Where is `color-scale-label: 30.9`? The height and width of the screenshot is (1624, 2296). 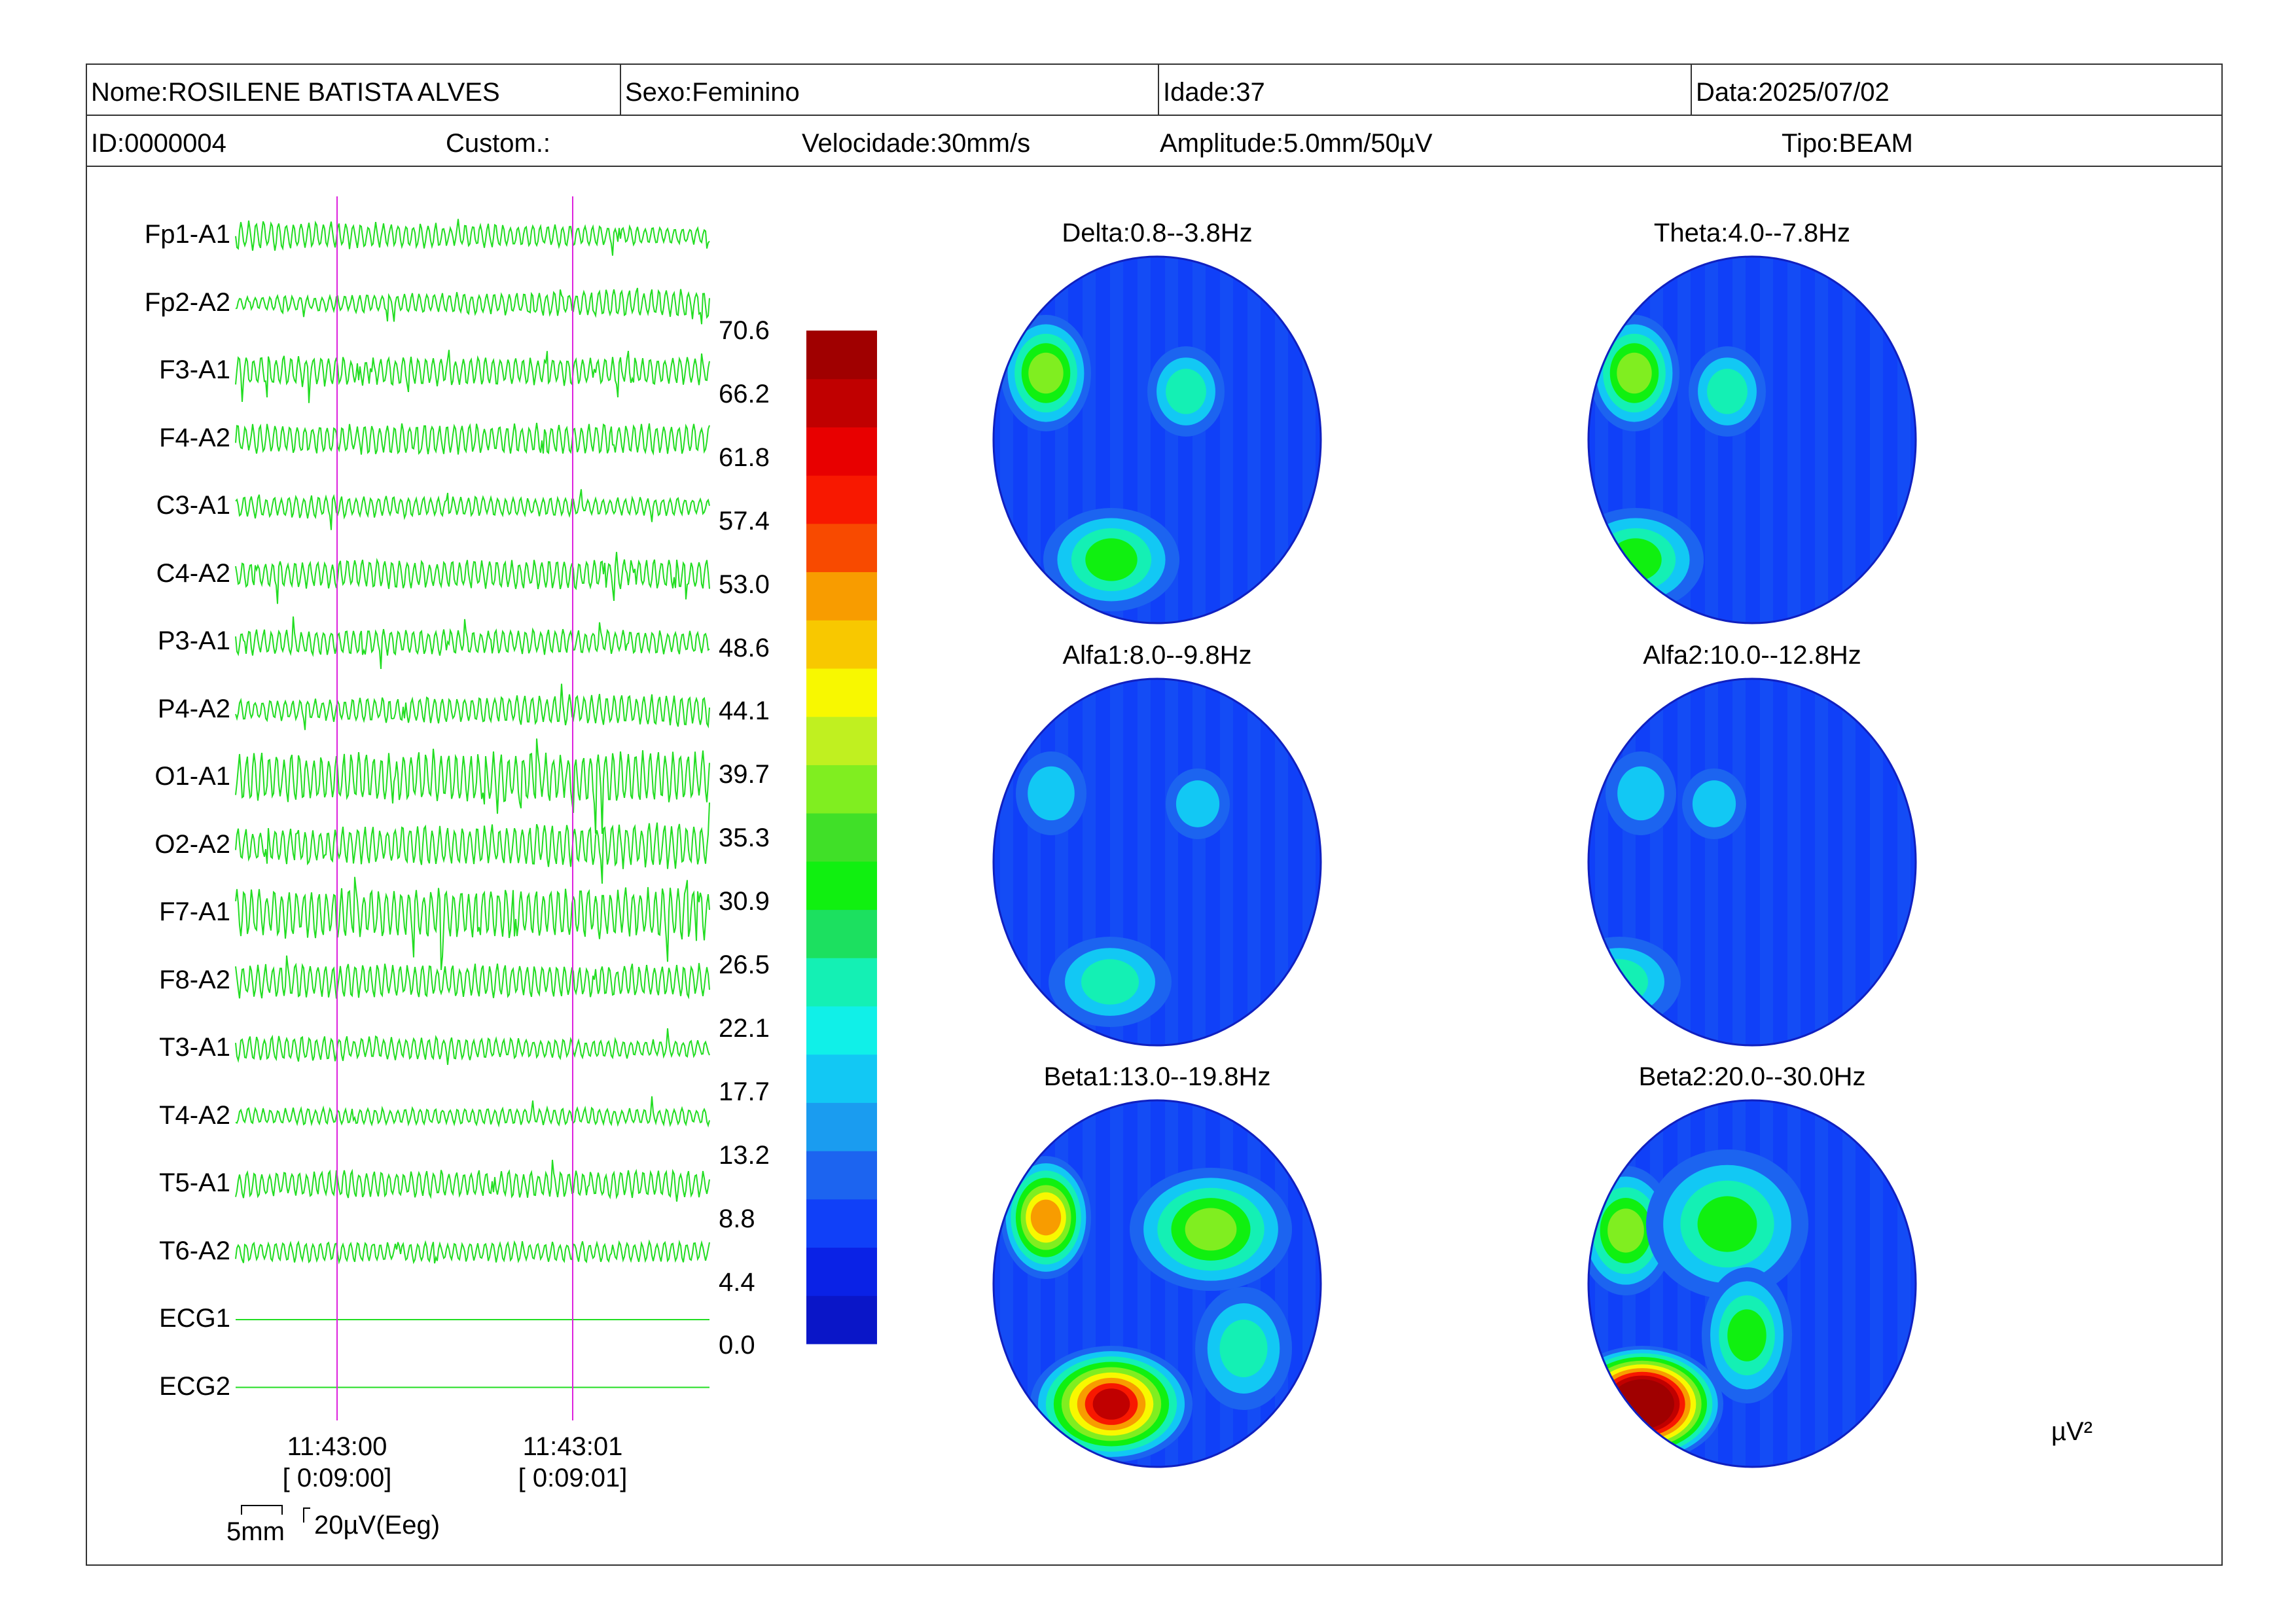 color-scale-label: 30.9 is located at coordinates (745, 901).